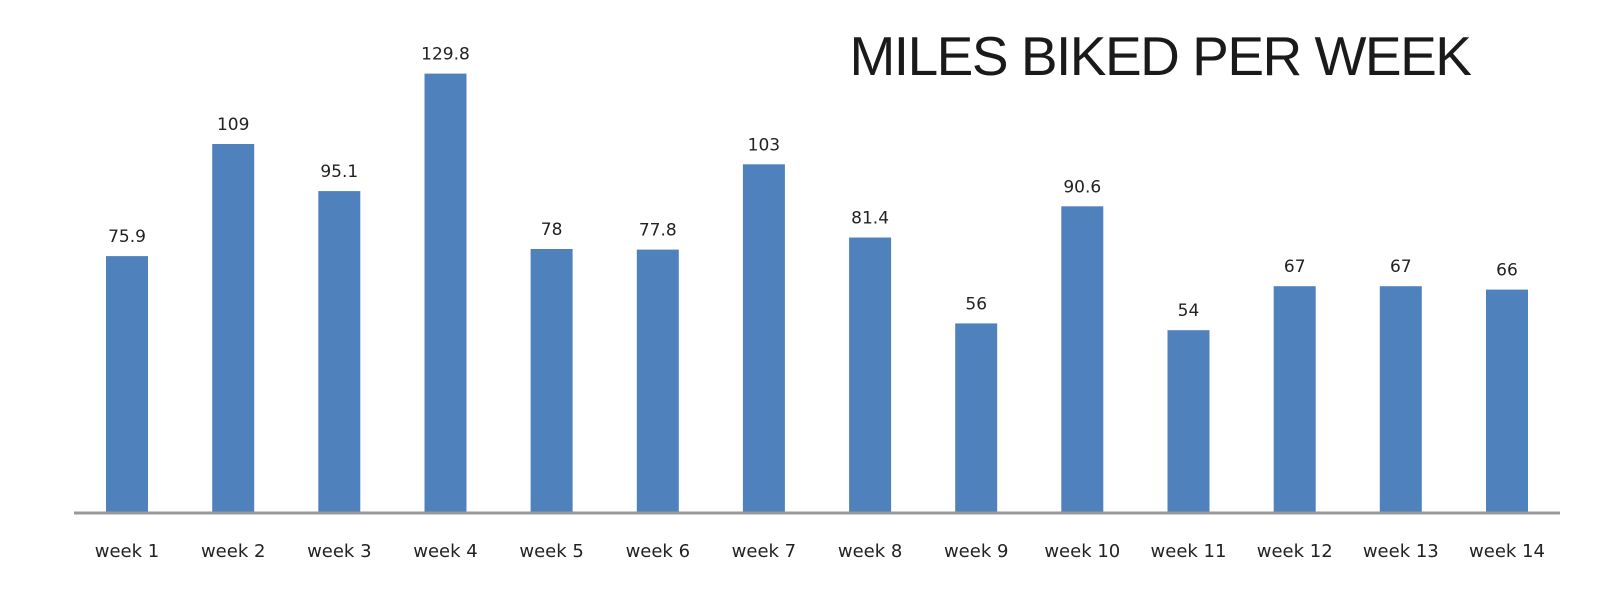 This screenshot has height=604, width=1600. I want to click on data-label-week-13: 67, so click(1401, 267).